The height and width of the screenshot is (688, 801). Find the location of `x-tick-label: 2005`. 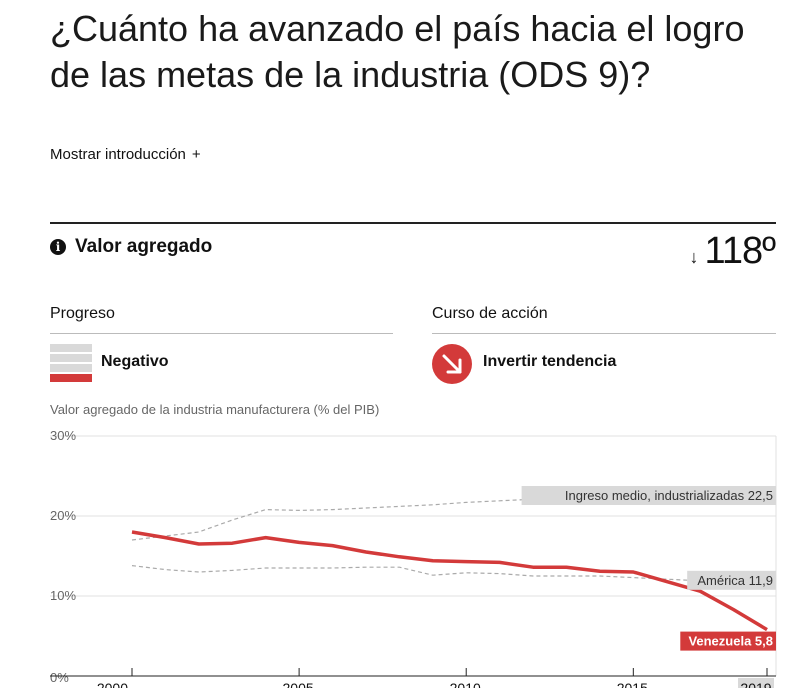

x-tick-label: 2005 is located at coordinates (298, 684).